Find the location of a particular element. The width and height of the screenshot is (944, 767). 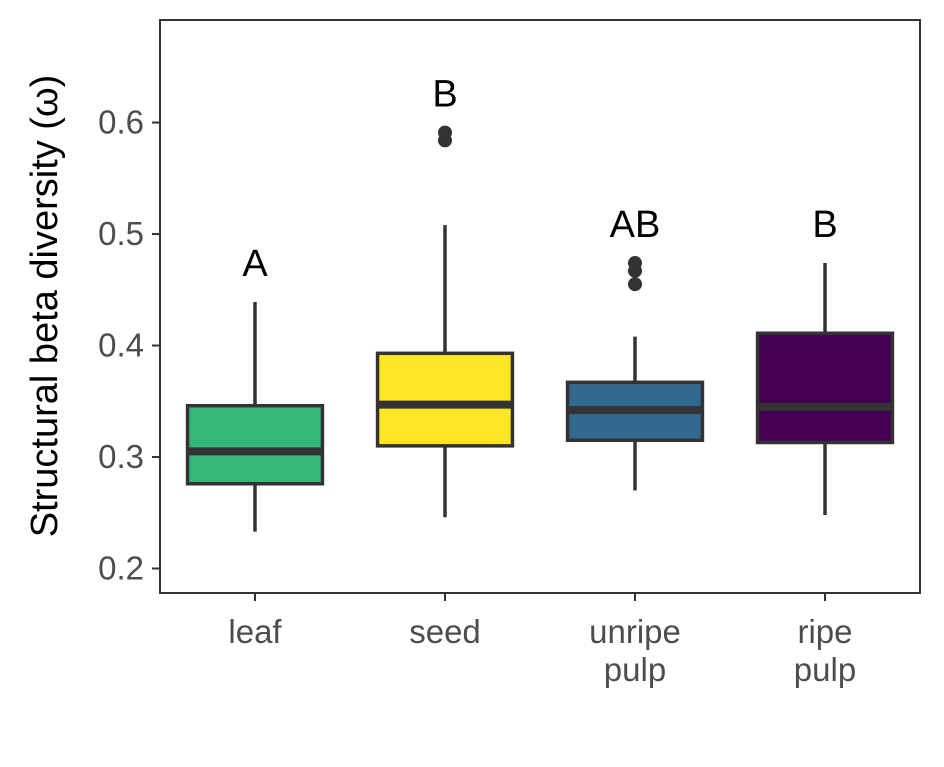

x-tick-label-line: leaf is located at coordinates (255, 631).